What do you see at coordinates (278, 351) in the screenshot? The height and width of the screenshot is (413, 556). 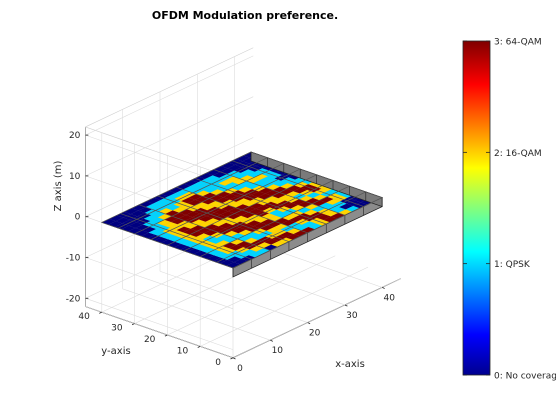 I see `x-tick-label: 10` at bounding box center [278, 351].